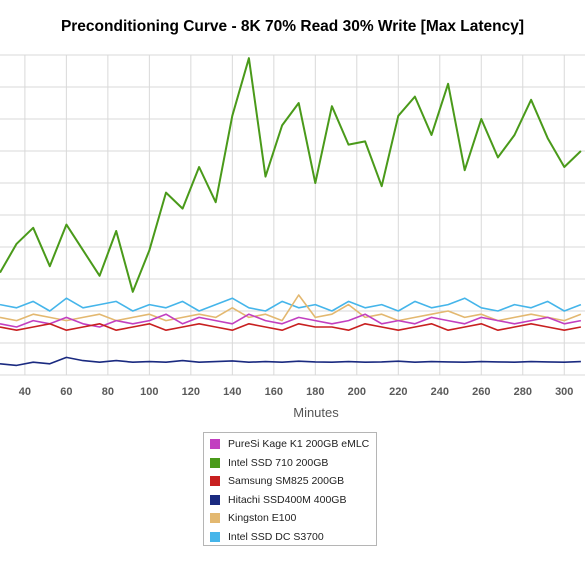 This screenshot has height=570, width=585. Describe the element at coordinates (291, 320) in the screenshot. I see `series-line-puresi-kage-k1-200gb-emlc` at that location.